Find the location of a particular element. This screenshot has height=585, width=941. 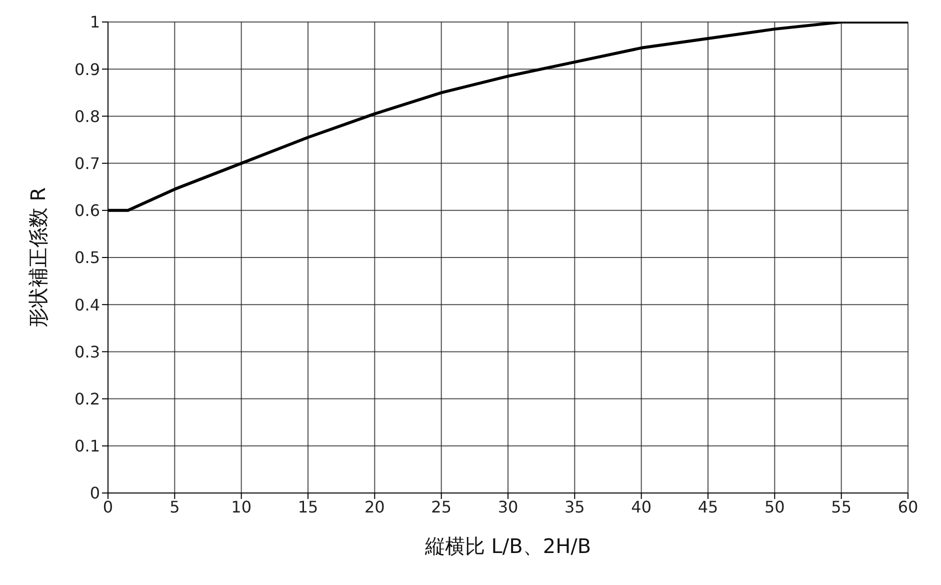

y-tick-label: 0.1 is located at coordinates (87, 446).